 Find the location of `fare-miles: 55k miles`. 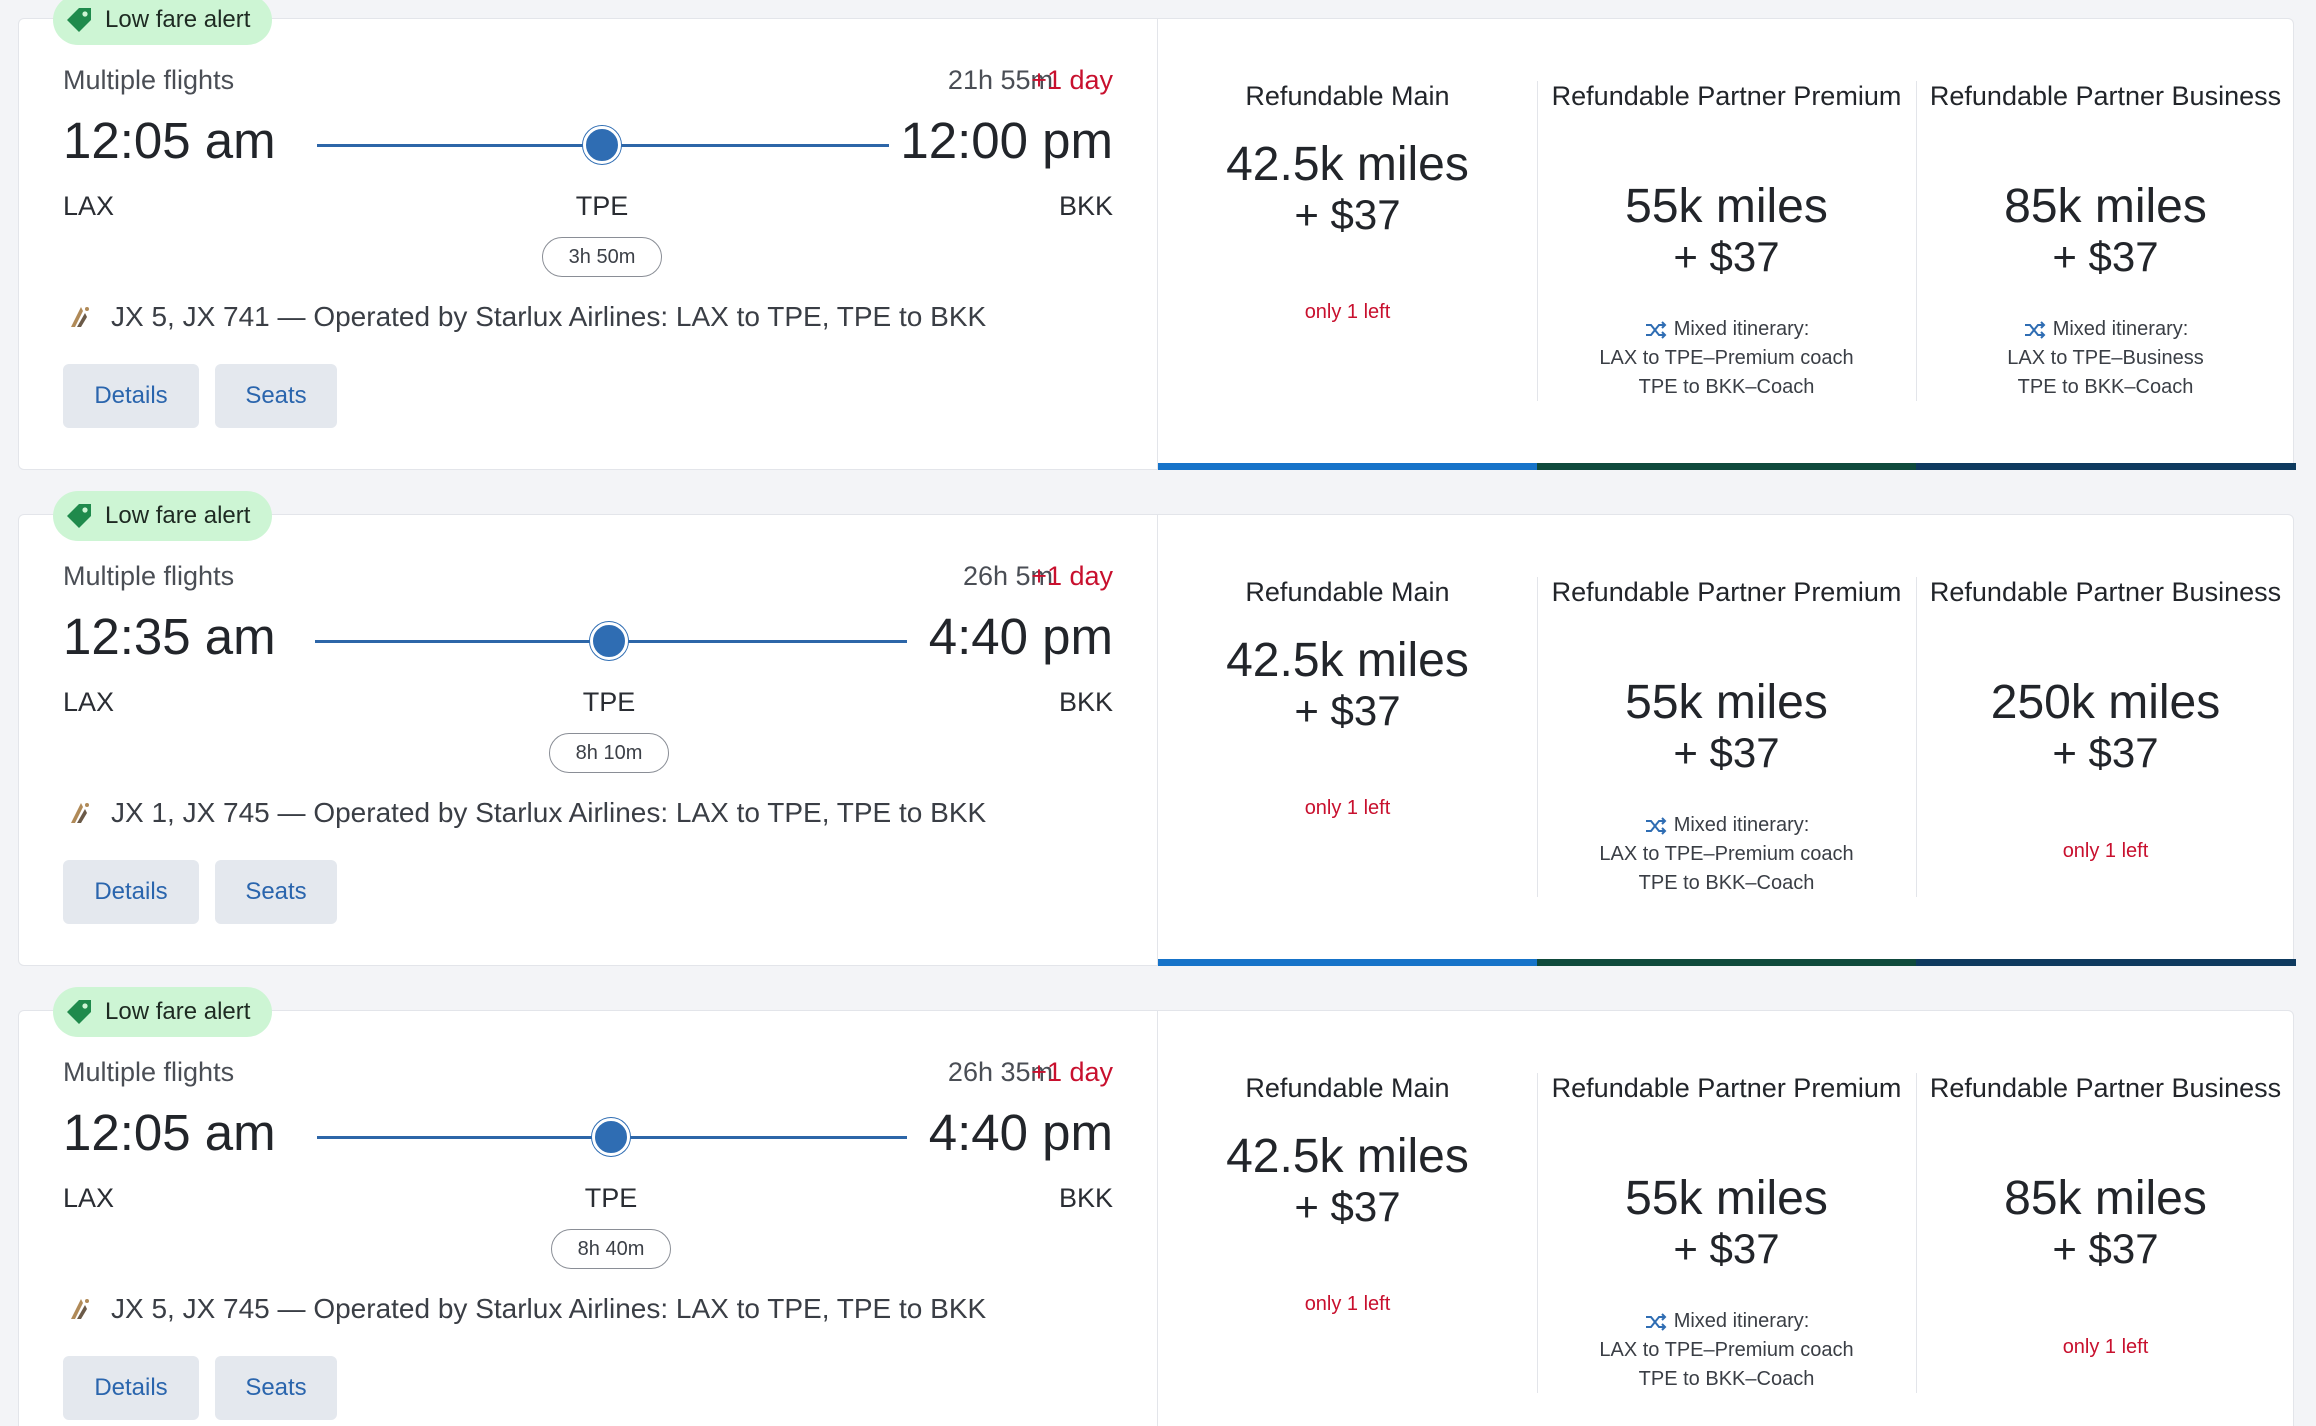

fare-miles: 55k miles is located at coordinates (1726, 1198).